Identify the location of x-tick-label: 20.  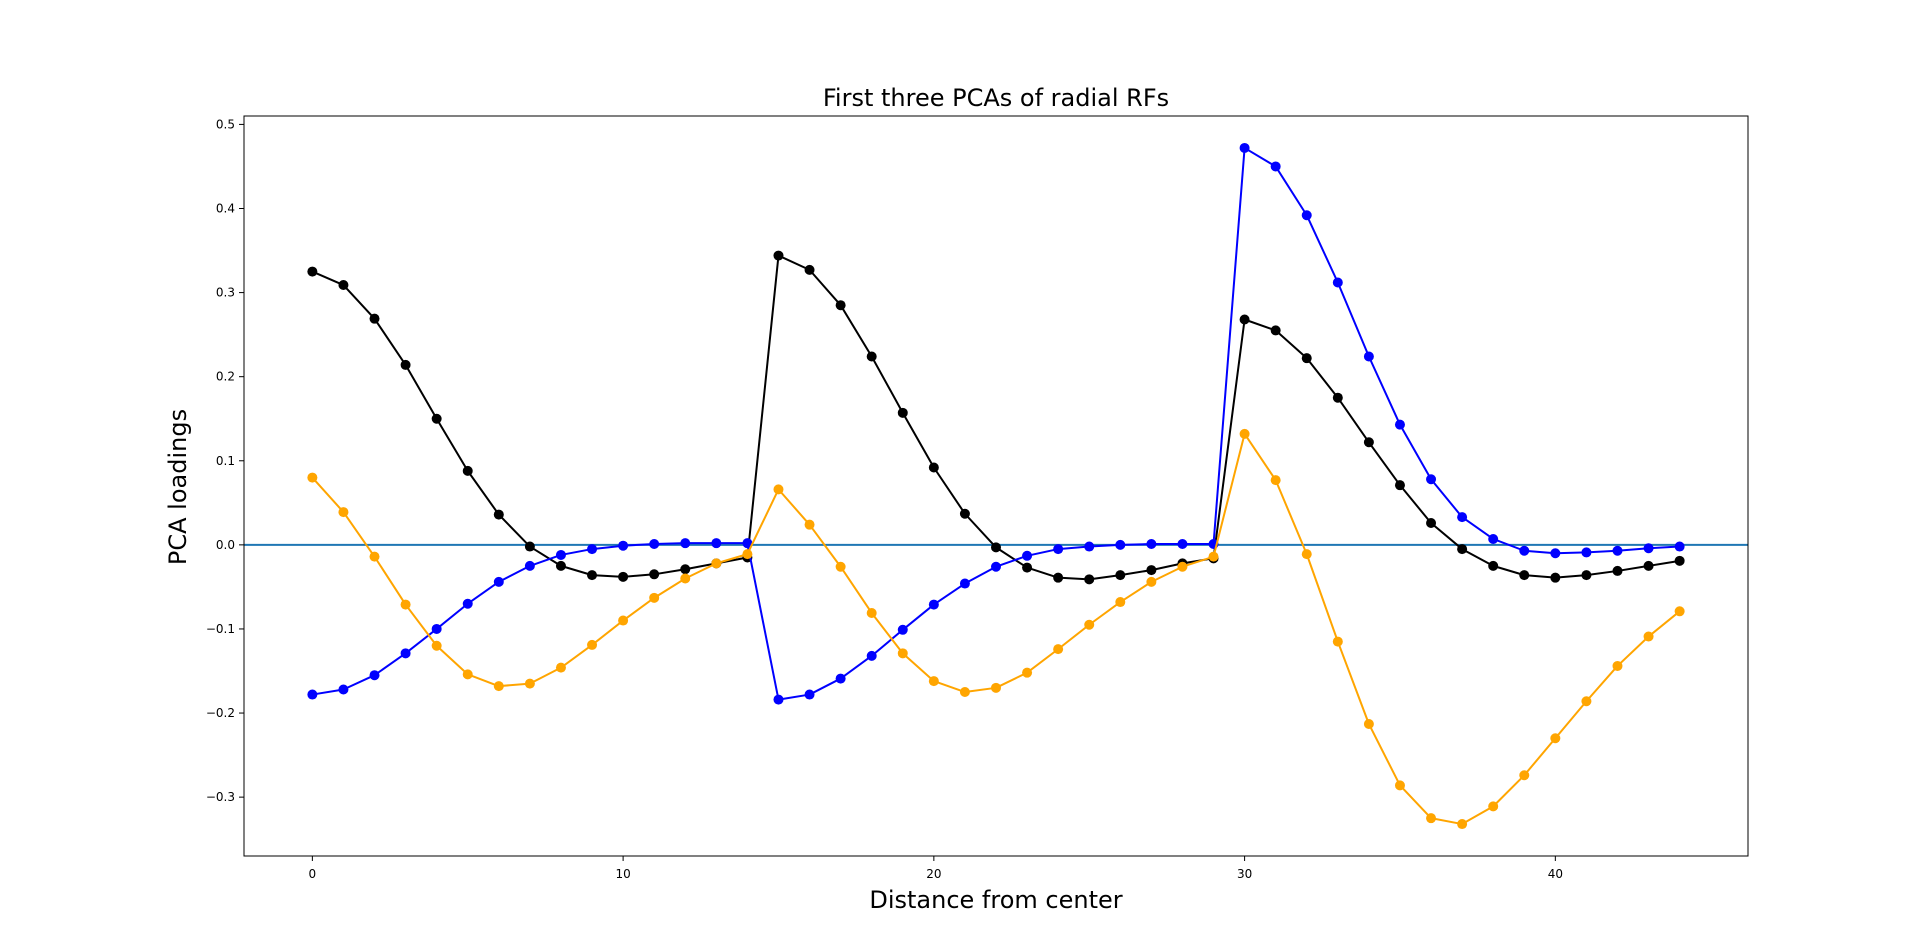
(933, 874).